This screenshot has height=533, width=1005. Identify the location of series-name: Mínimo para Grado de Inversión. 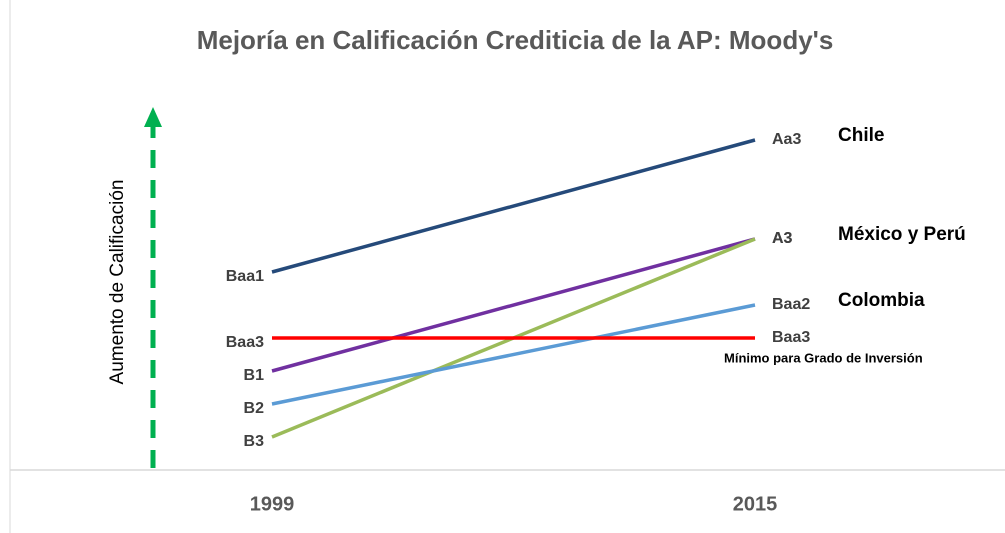
(823, 357).